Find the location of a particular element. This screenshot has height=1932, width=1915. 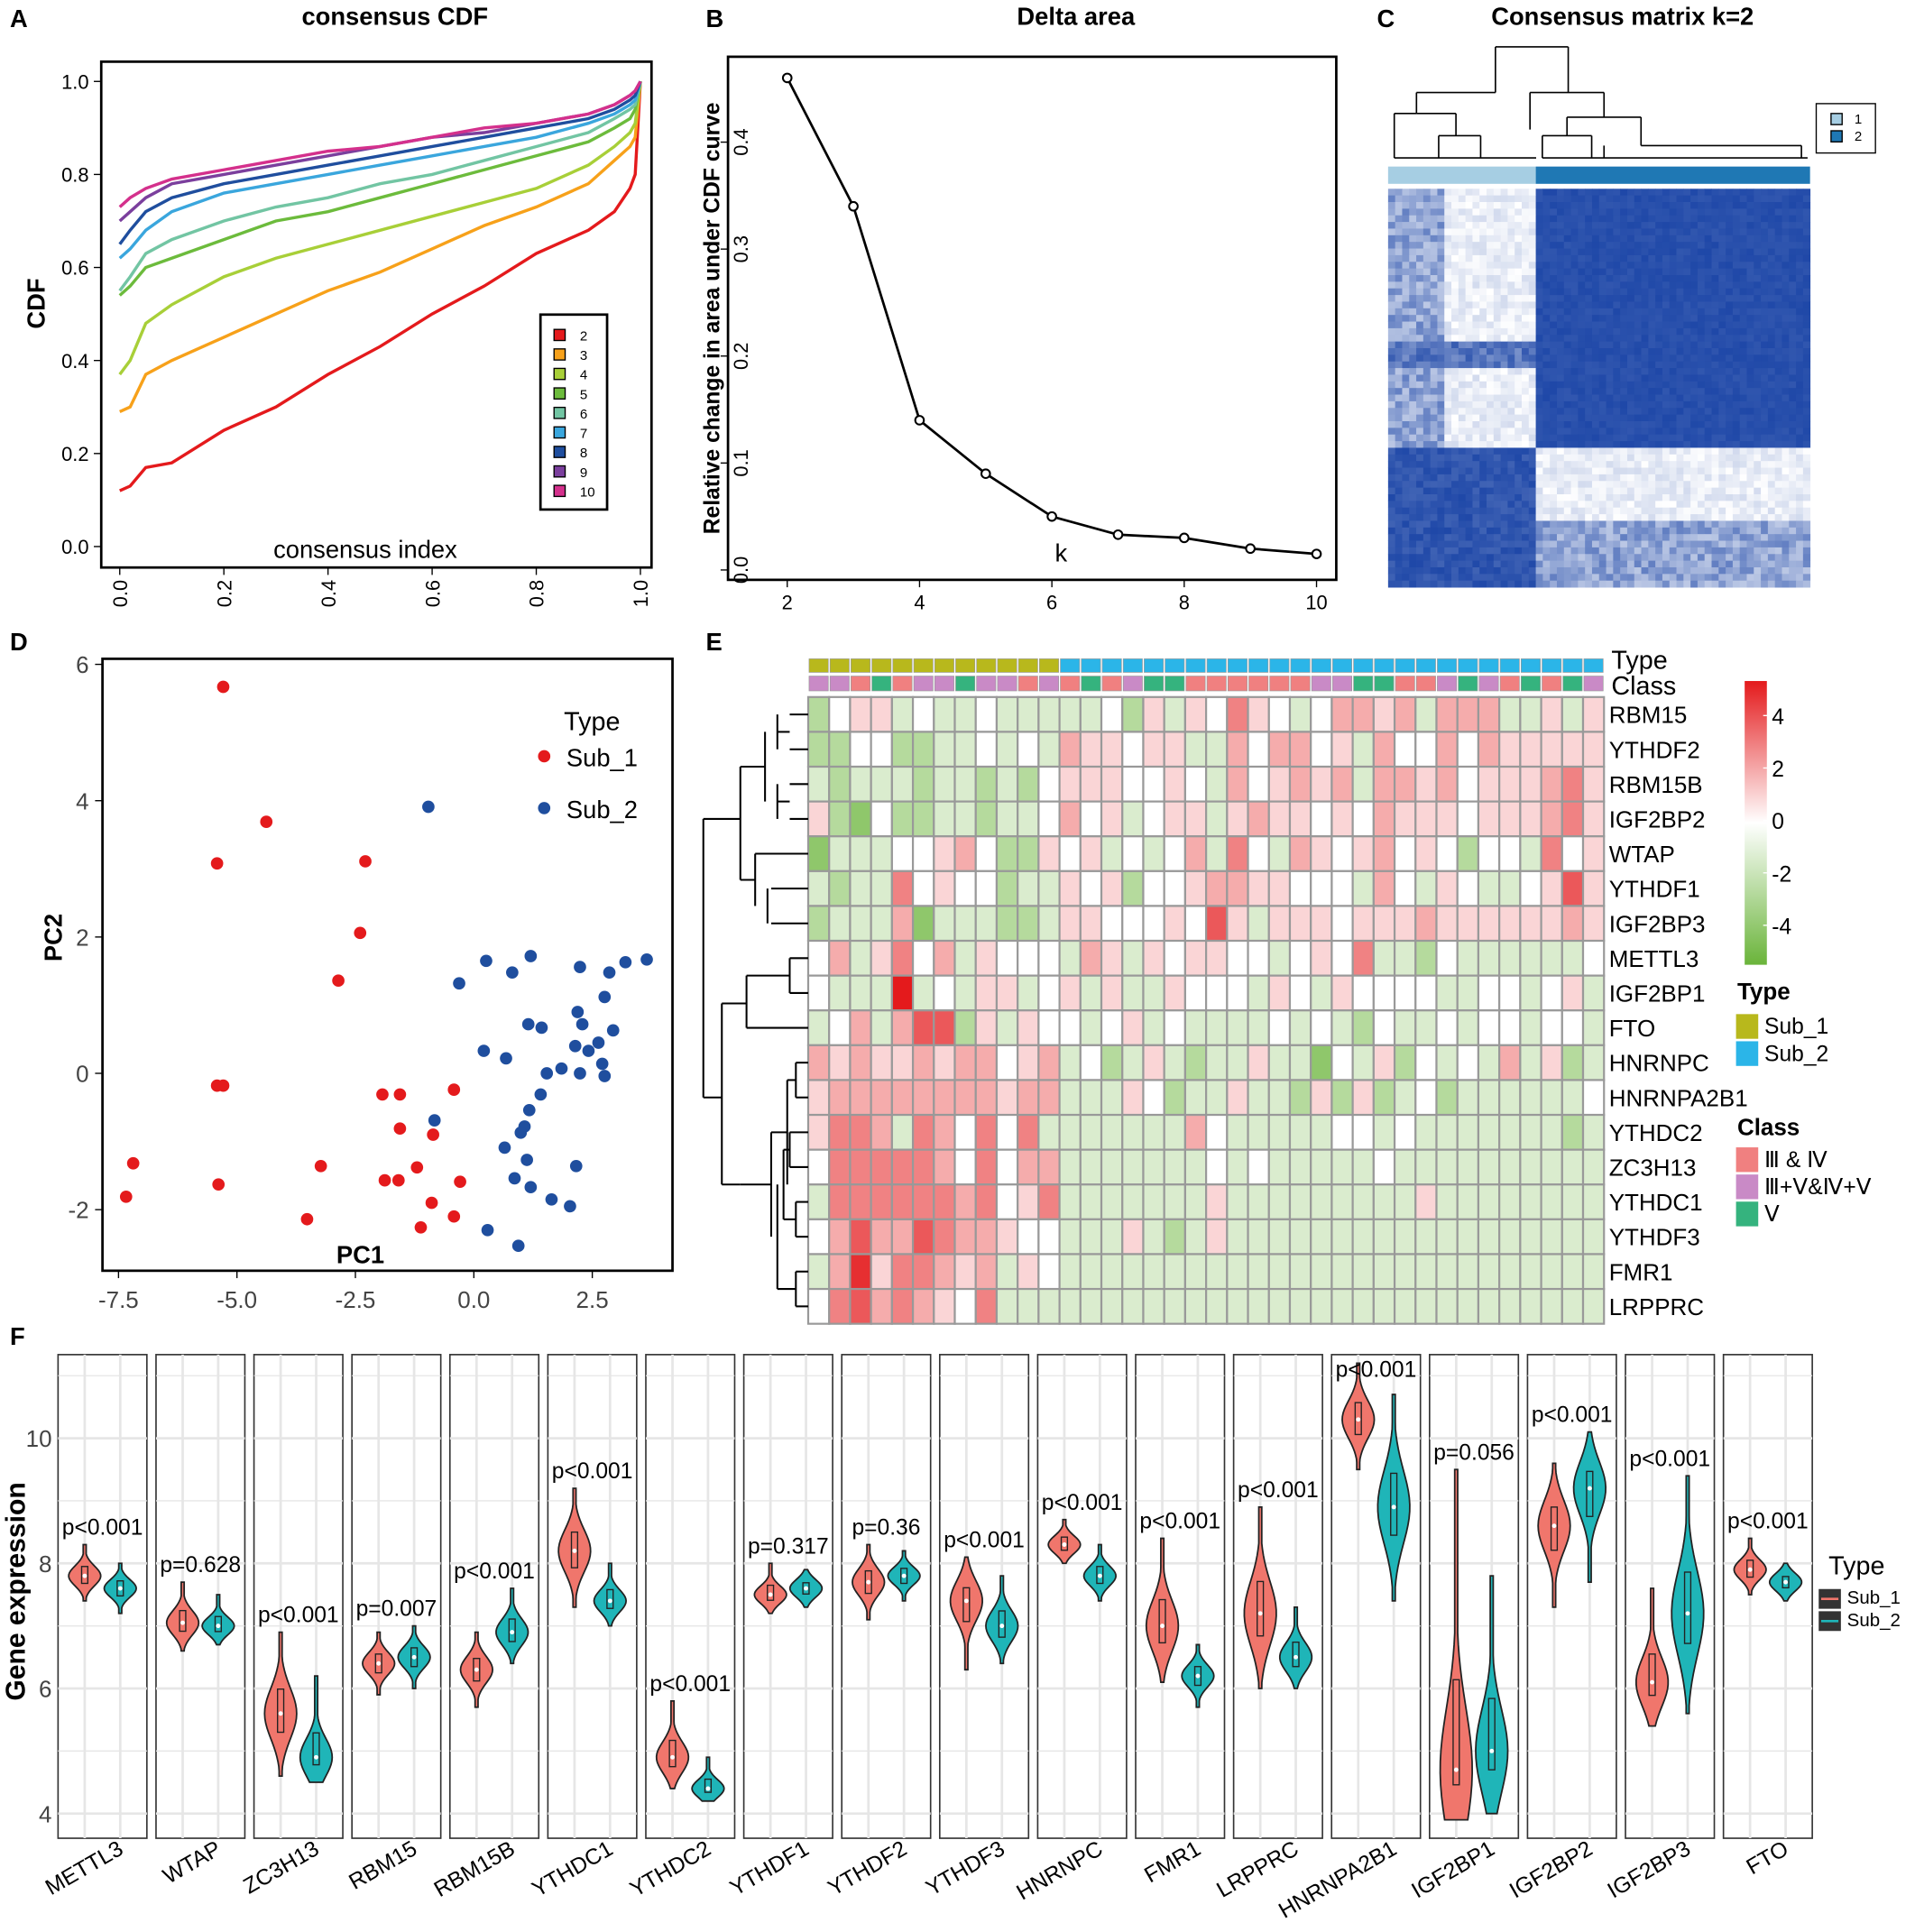

box is located at coordinates (672, 1753).